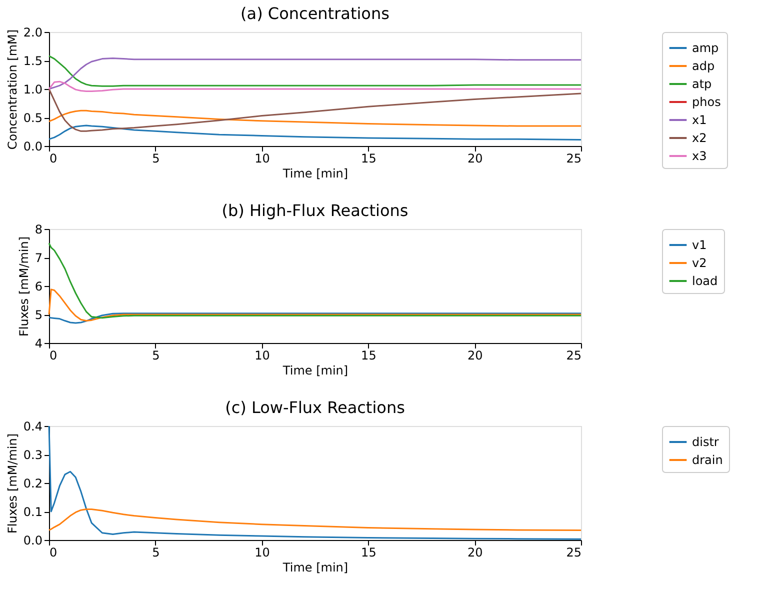  I want to click on chart-title: (c) Low-Flux Reactions, so click(315, 407).